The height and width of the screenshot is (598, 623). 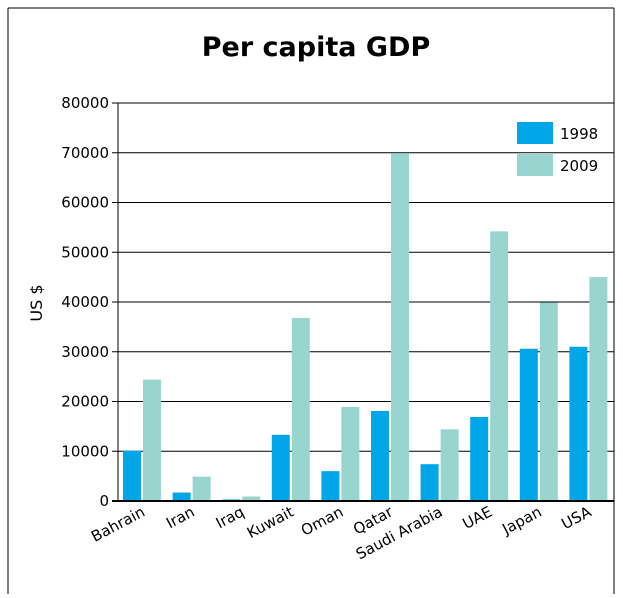 What do you see at coordinates (300, 409) in the screenshot?
I see `bar-2009-kuwait` at bounding box center [300, 409].